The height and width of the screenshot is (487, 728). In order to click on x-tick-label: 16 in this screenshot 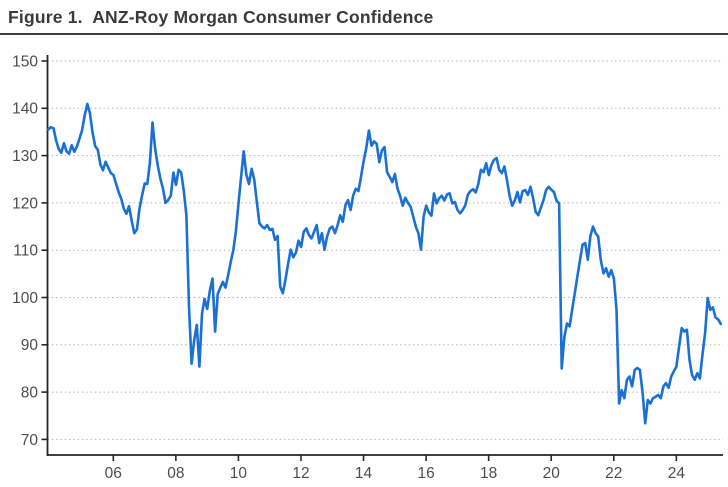, I will do `click(425, 473)`.